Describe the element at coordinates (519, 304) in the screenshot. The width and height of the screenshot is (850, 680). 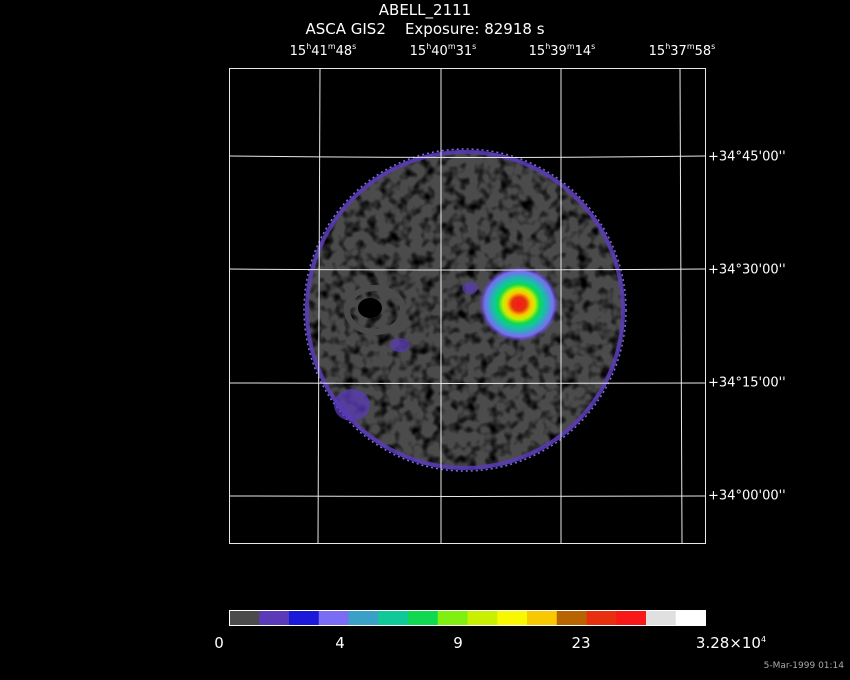
I see `cluster-emission-source` at that location.